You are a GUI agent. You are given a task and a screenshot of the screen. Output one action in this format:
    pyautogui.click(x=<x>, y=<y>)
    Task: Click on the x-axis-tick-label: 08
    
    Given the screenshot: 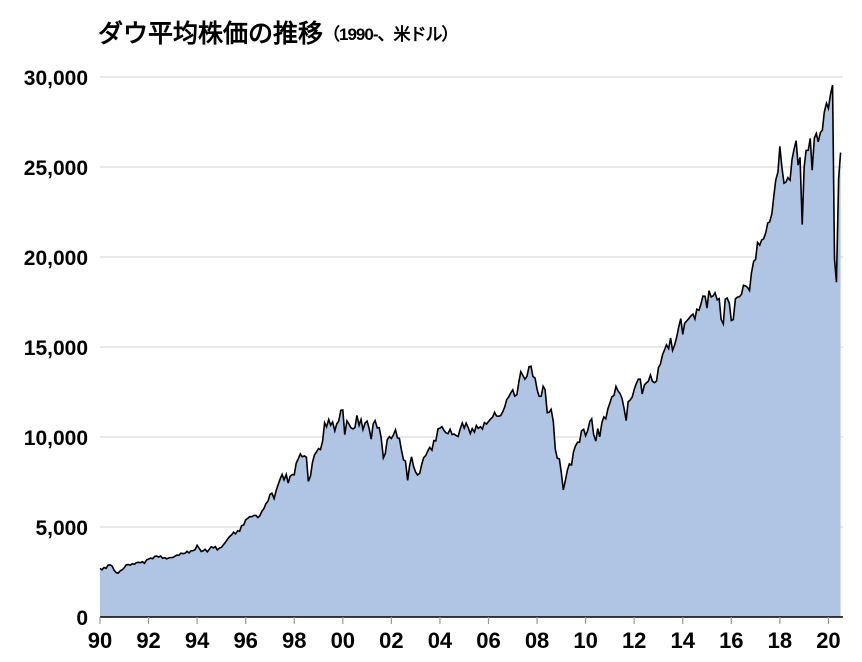 What is the action you would take?
    pyautogui.click(x=537, y=640)
    